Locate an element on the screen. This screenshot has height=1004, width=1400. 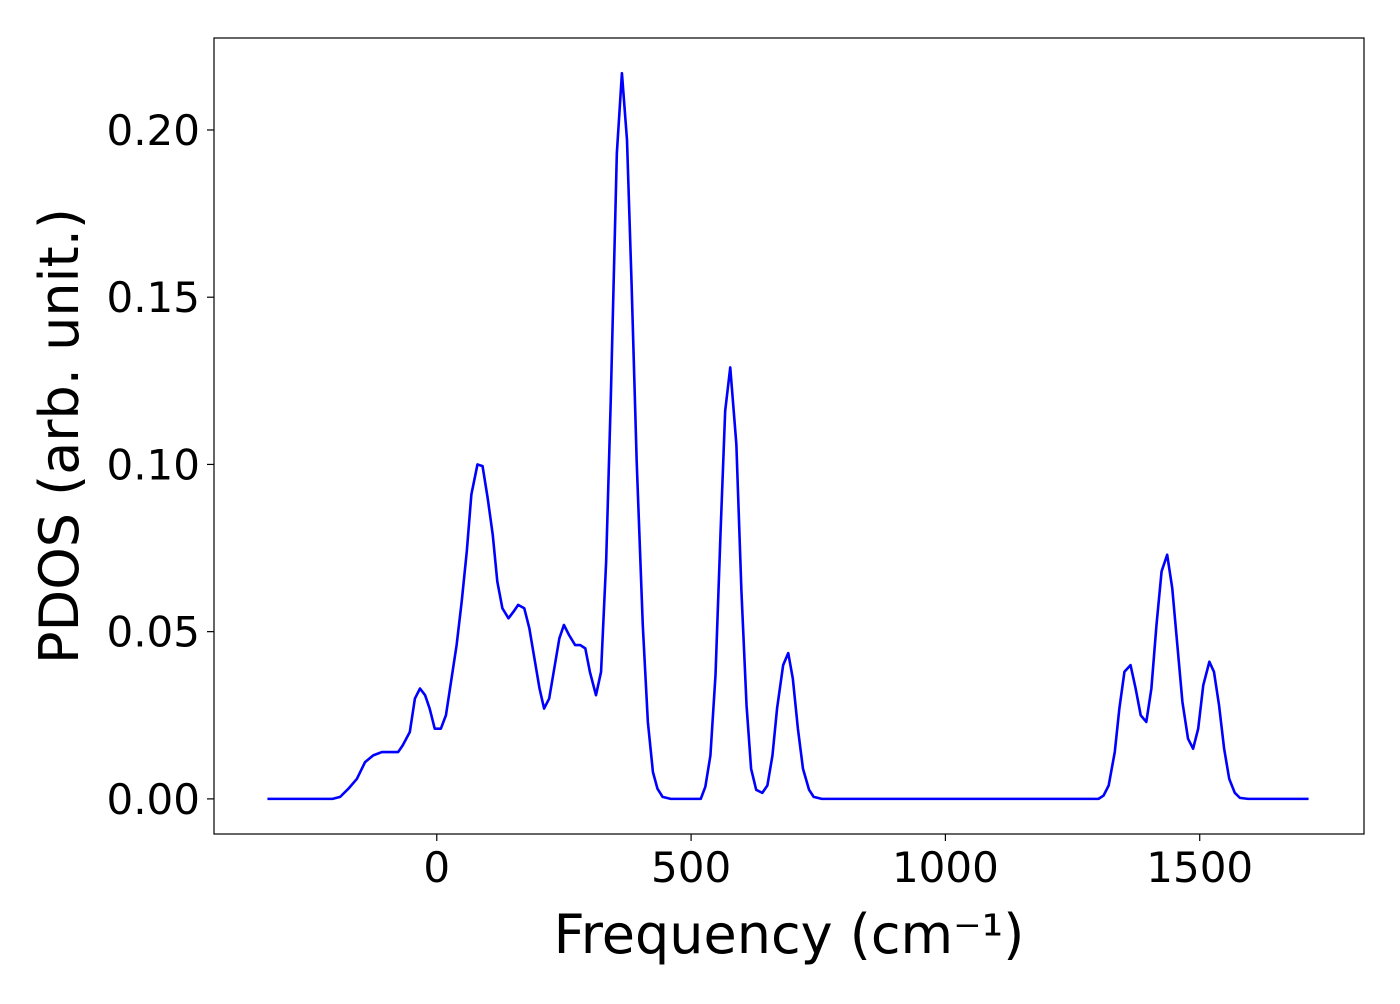
y-axis-label: PDOS (arb. unit.) is located at coordinates (59, 436).